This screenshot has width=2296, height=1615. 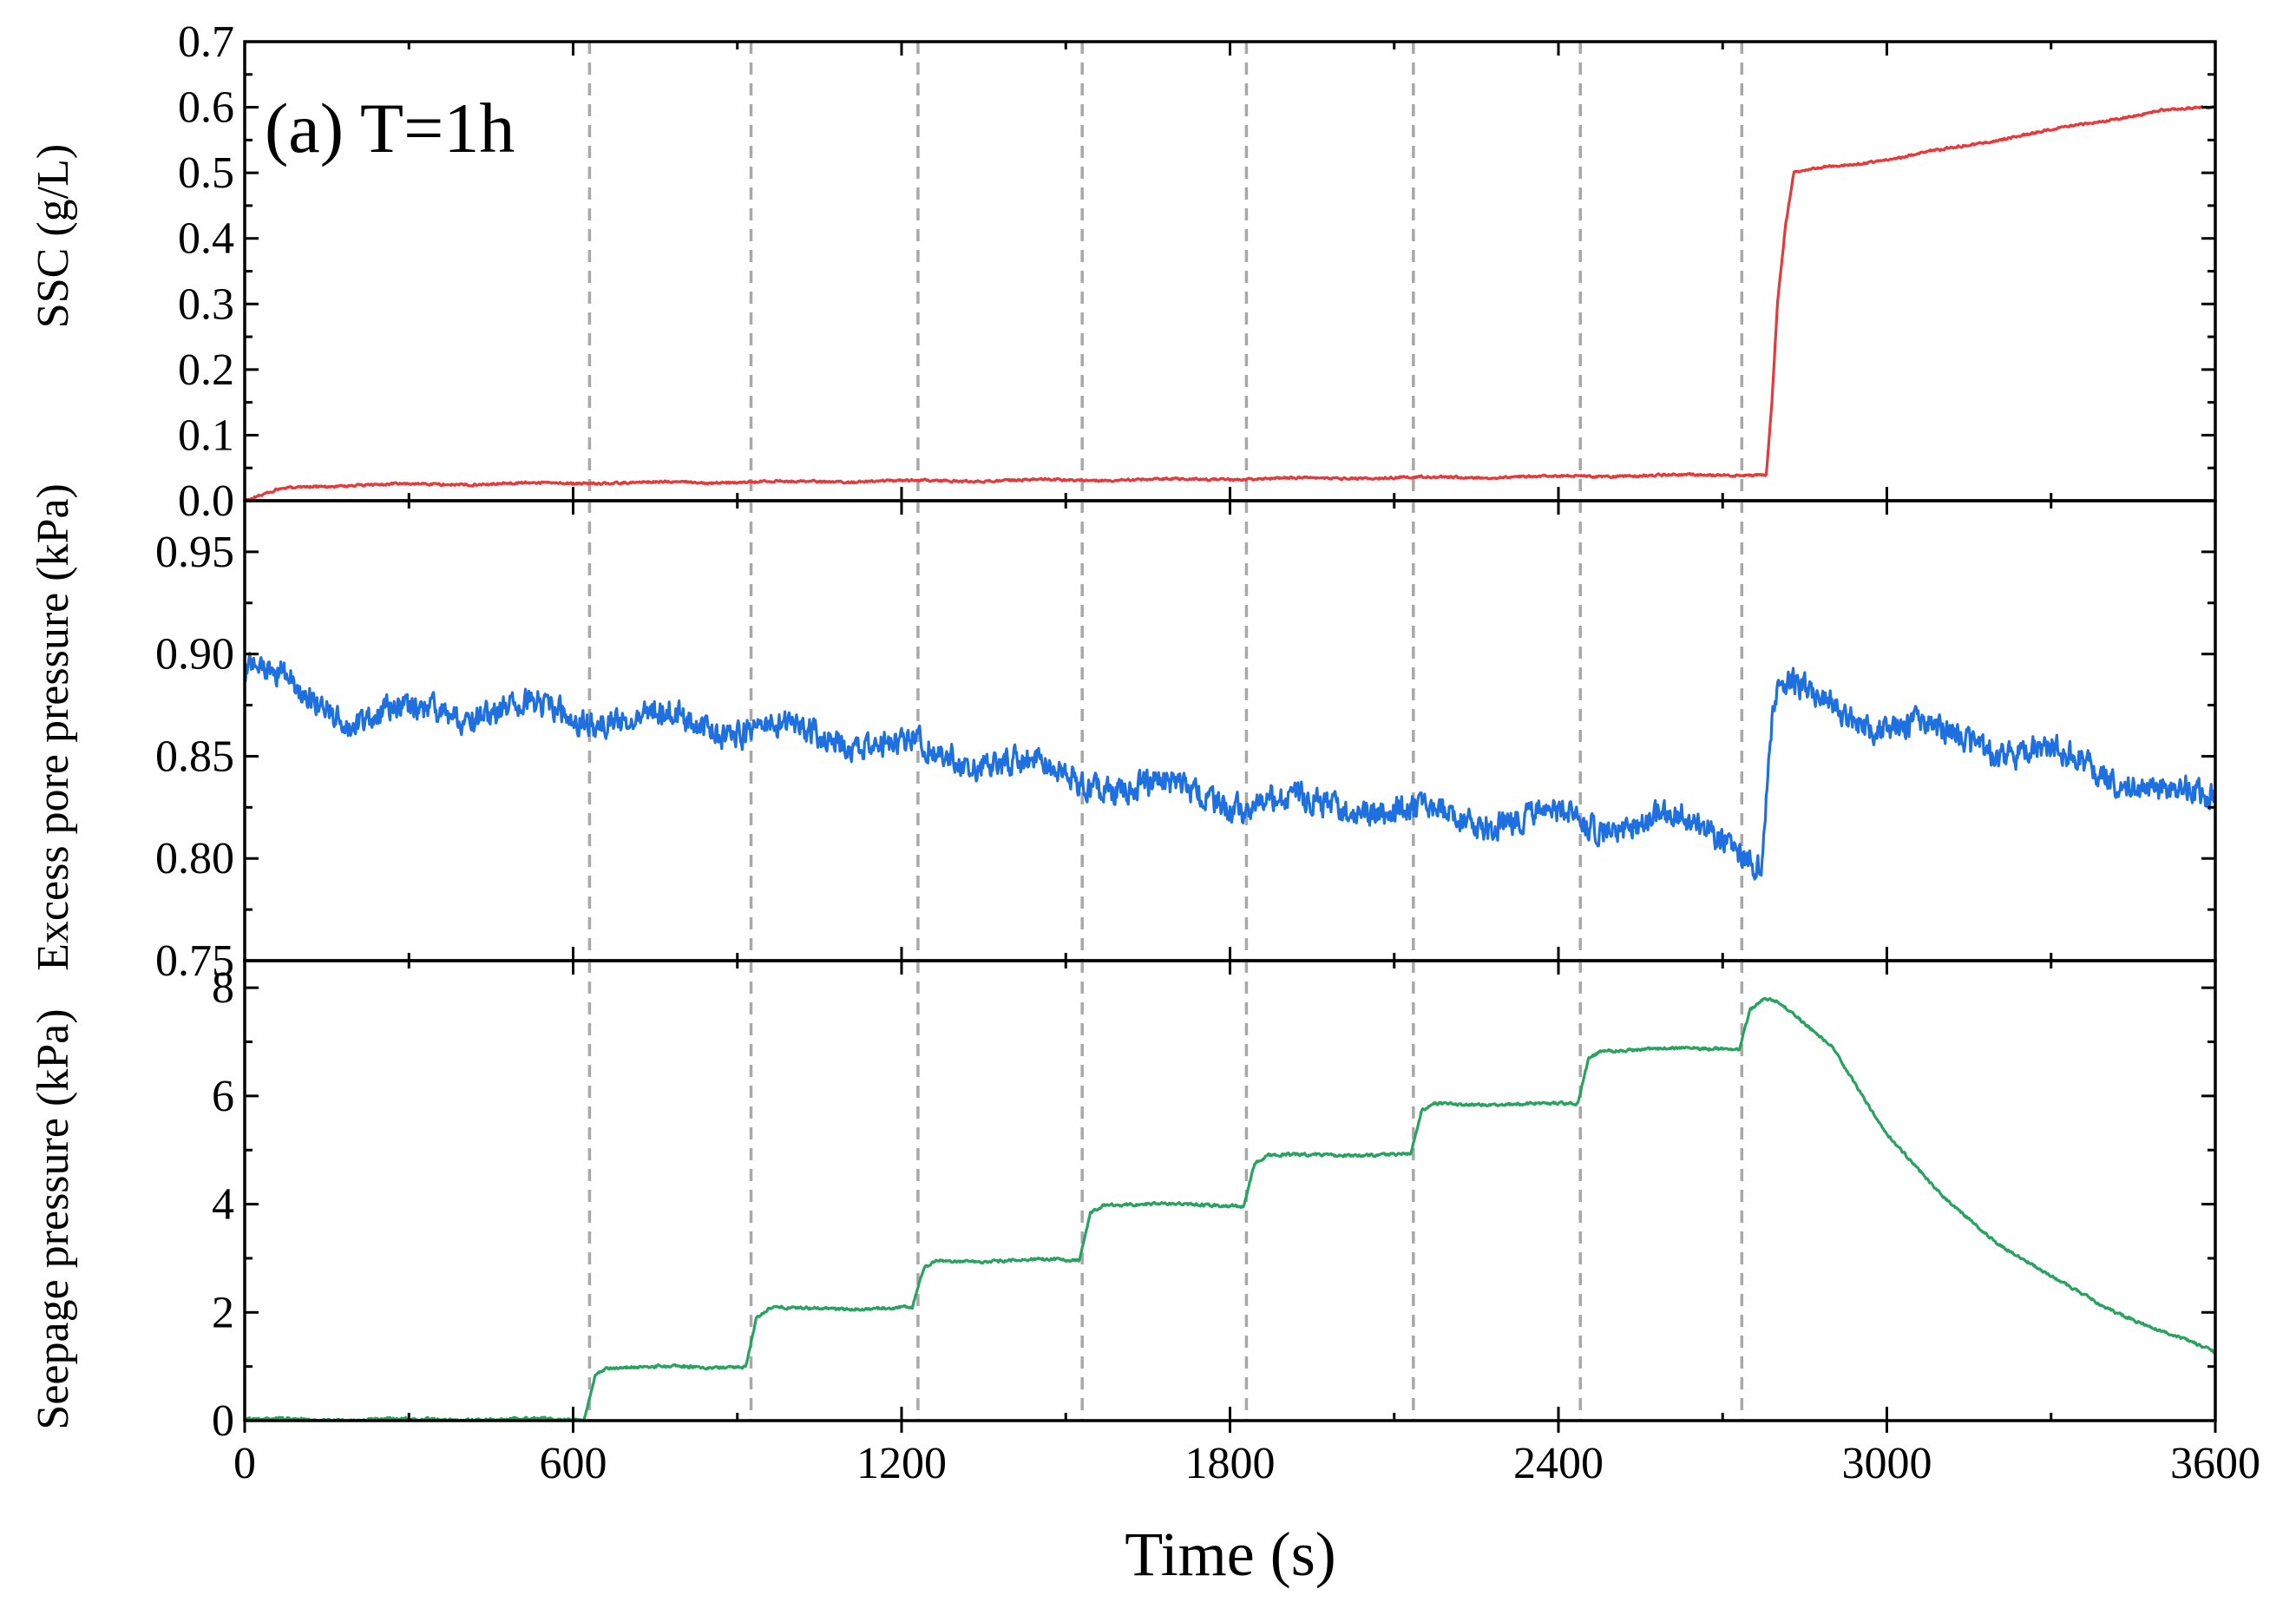 I want to click on ssc-y-tick-label: 0.2, so click(x=206, y=370).